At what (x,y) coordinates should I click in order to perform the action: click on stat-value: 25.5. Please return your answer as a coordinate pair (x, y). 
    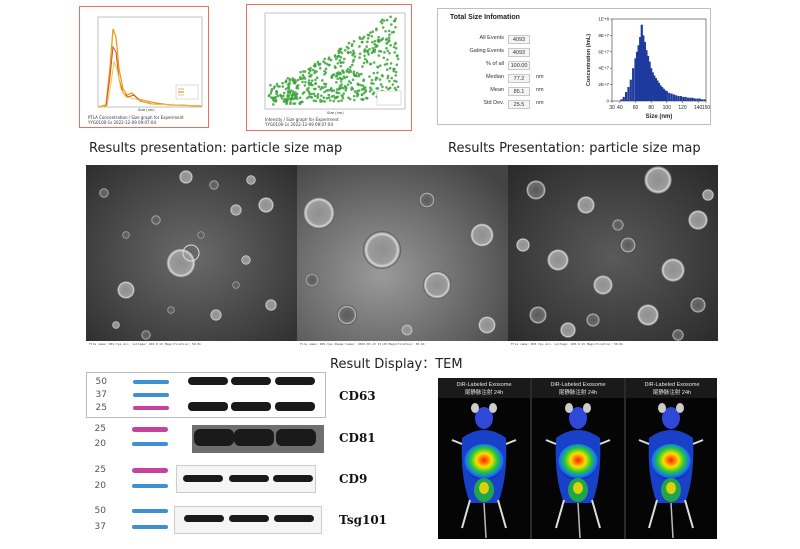
    Looking at the image, I should click on (519, 104).